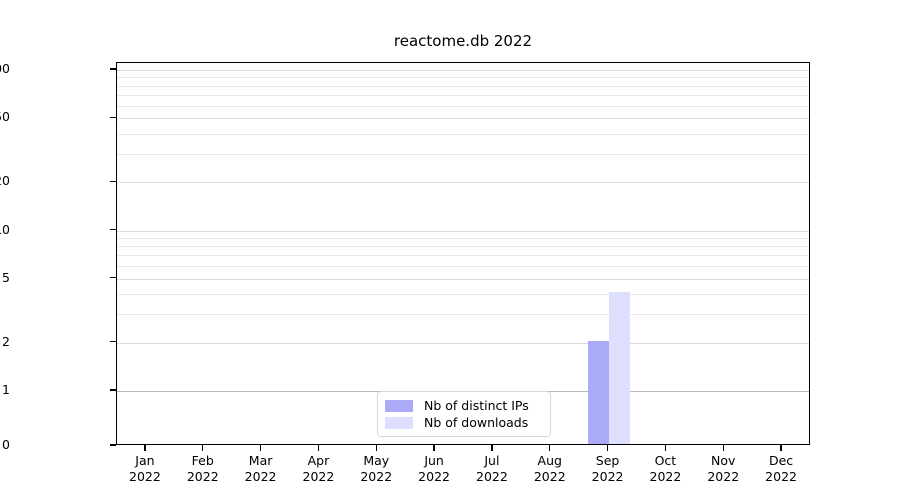 This screenshot has width=900, height=500. I want to click on legend-item: Nb of distinct IPs, so click(463, 405).